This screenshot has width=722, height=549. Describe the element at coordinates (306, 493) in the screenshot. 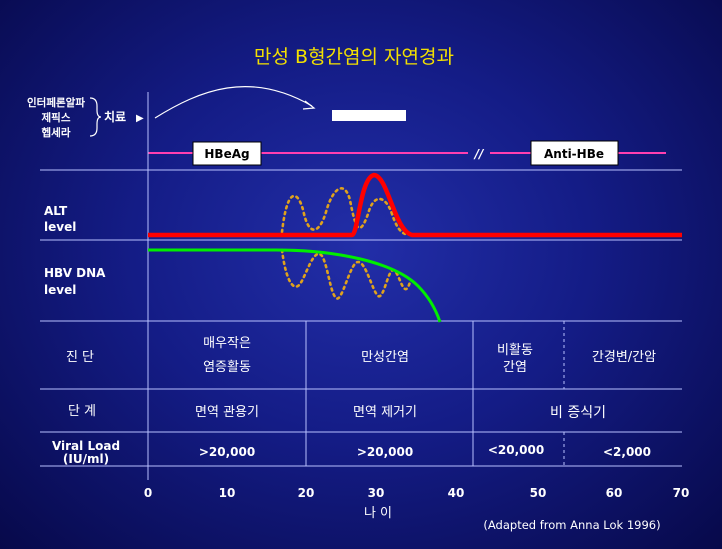

I see `age-tick-20: 20` at that location.